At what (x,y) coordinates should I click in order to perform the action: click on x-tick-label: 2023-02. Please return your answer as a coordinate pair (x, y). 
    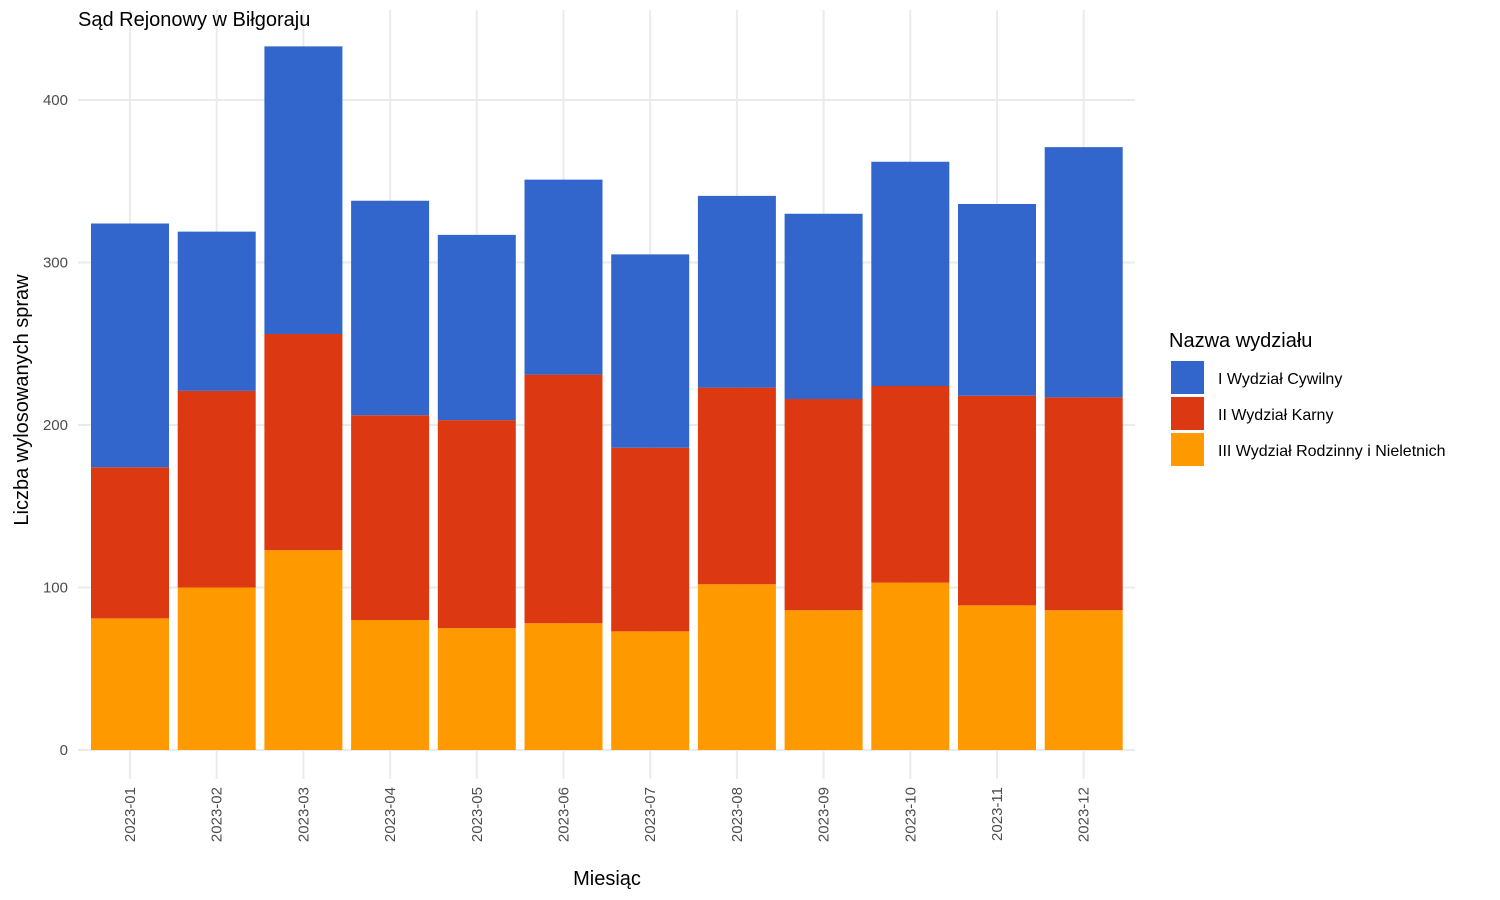
    Looking at the image, I should click on (217, 814).